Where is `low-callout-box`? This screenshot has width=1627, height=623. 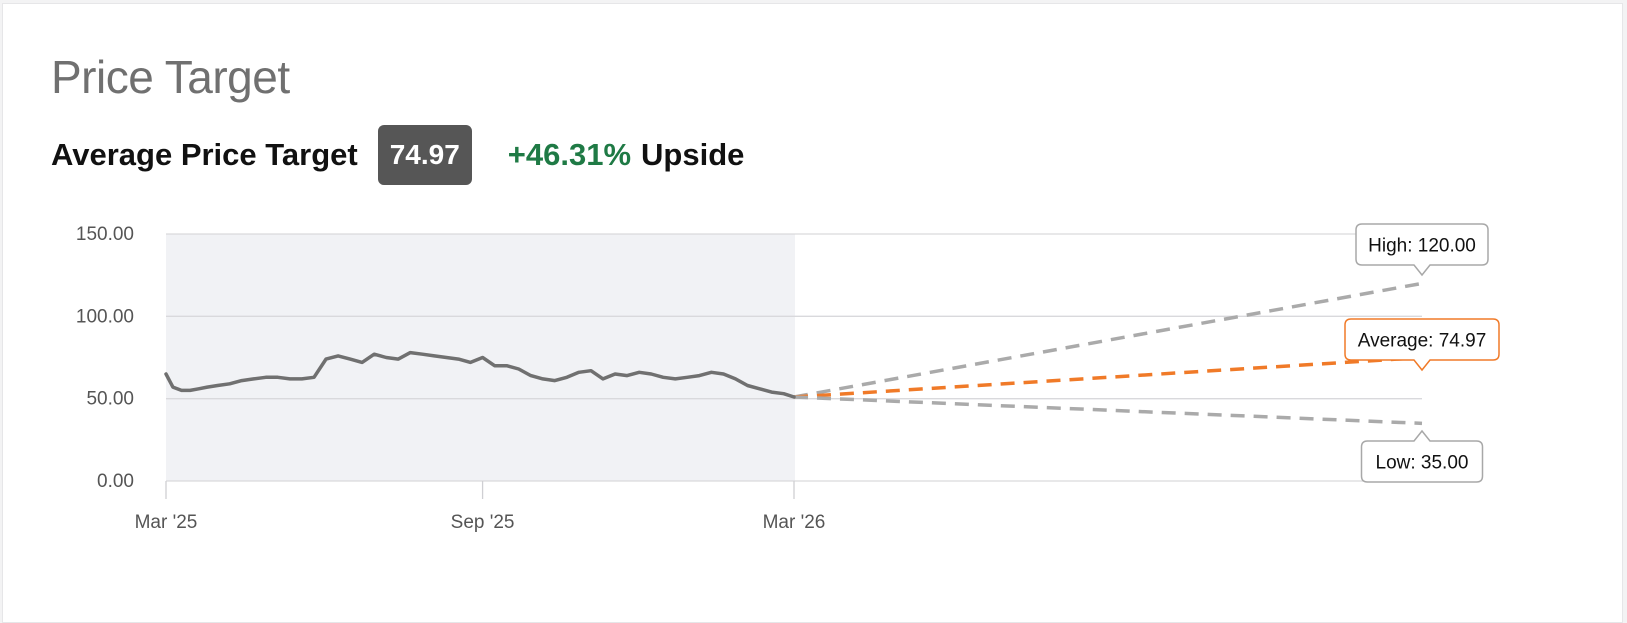
low-callout-box is located at coordinates (1422, 456).